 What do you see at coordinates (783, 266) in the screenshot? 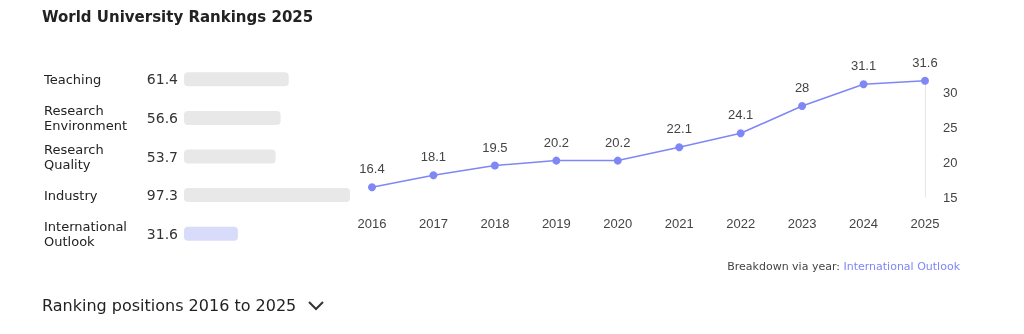
I see `text: Breakdown via year:` at bounding box center [783, 266].